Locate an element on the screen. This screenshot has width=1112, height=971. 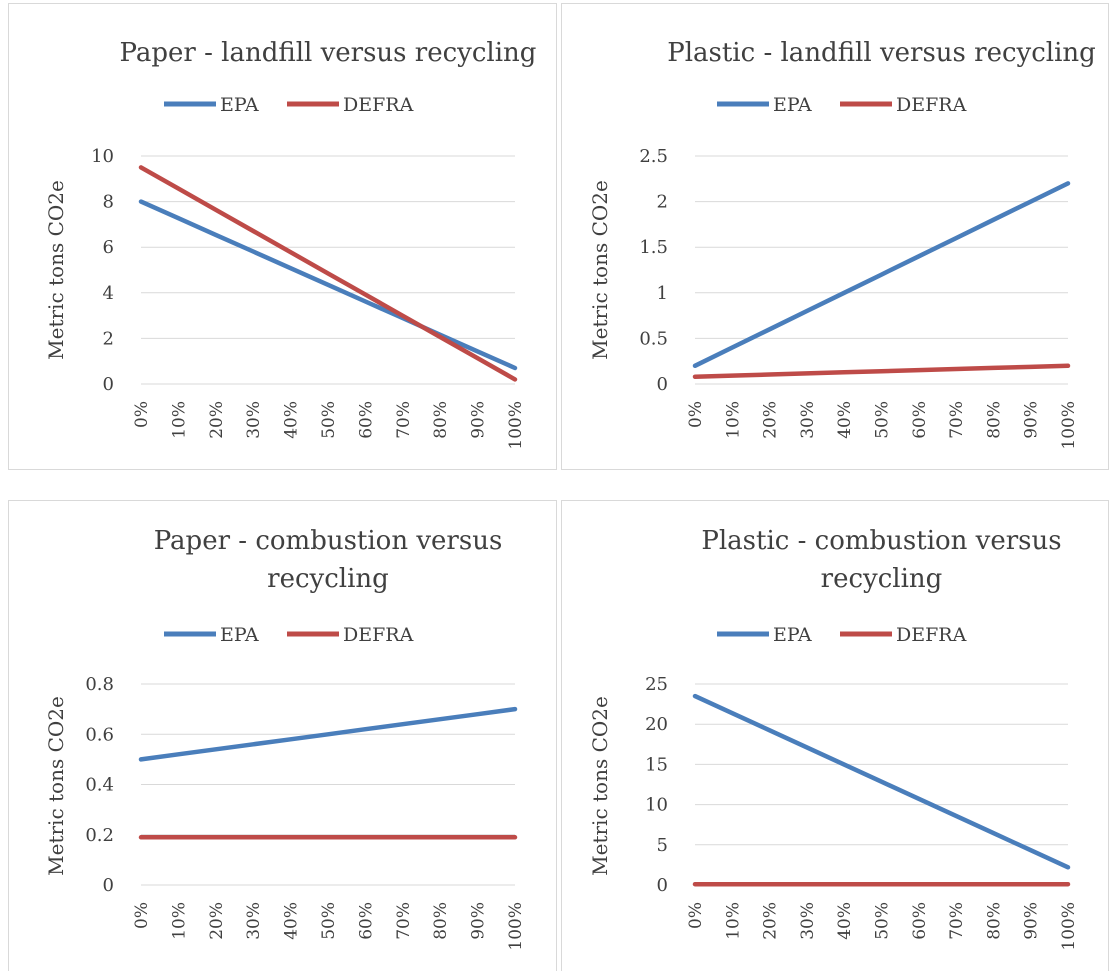
y-tick-label: 15 is located at coordinates (656, 764).